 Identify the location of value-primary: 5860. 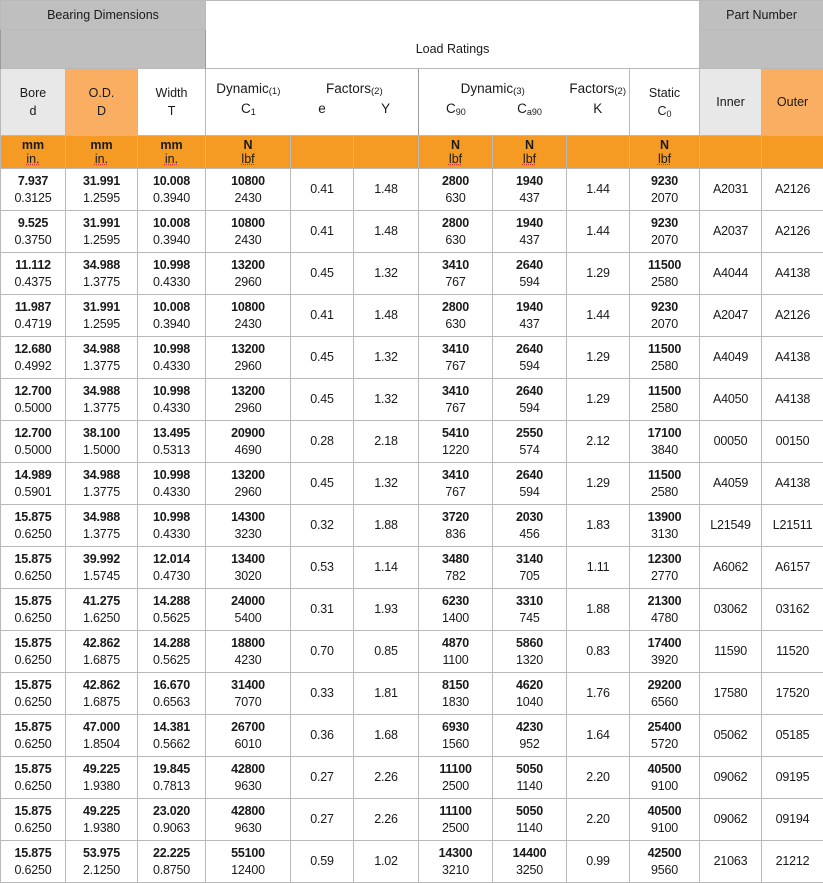
(529, 643).